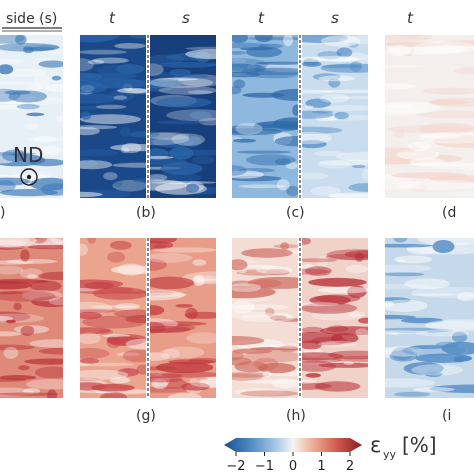 Image resolution: width=474 pixels, height=474 pixels. What do you see at coordinates (330, 453) in the screenshot?
I see `colorbar: −2 −1 0 1 2 ε yy [%]` at bounding box center [330, 453].